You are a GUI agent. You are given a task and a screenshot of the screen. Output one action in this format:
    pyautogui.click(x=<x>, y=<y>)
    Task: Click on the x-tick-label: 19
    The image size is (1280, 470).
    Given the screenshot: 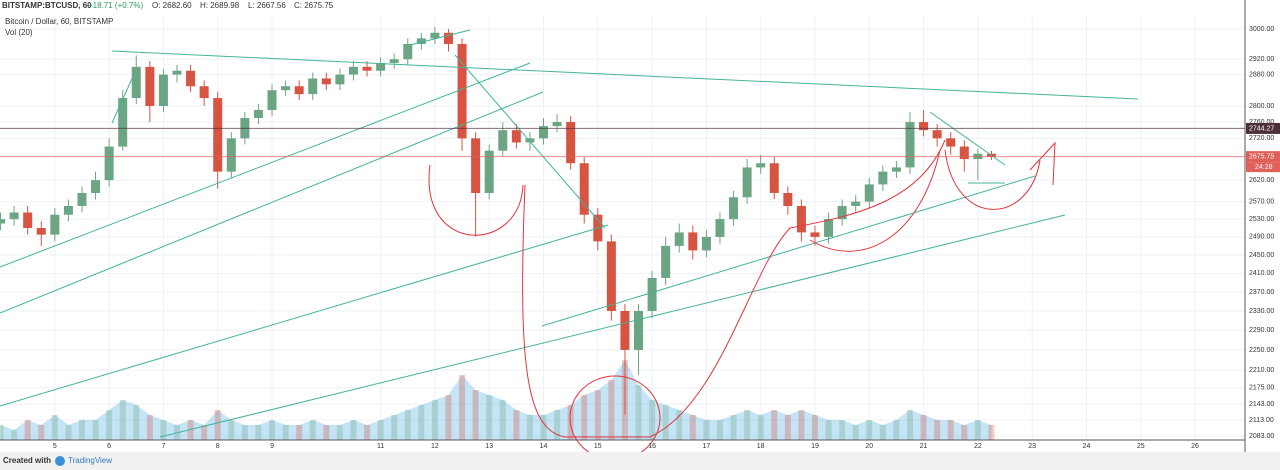 What is the action you would take?
    pyautogui.click(x=815, y=446)
    